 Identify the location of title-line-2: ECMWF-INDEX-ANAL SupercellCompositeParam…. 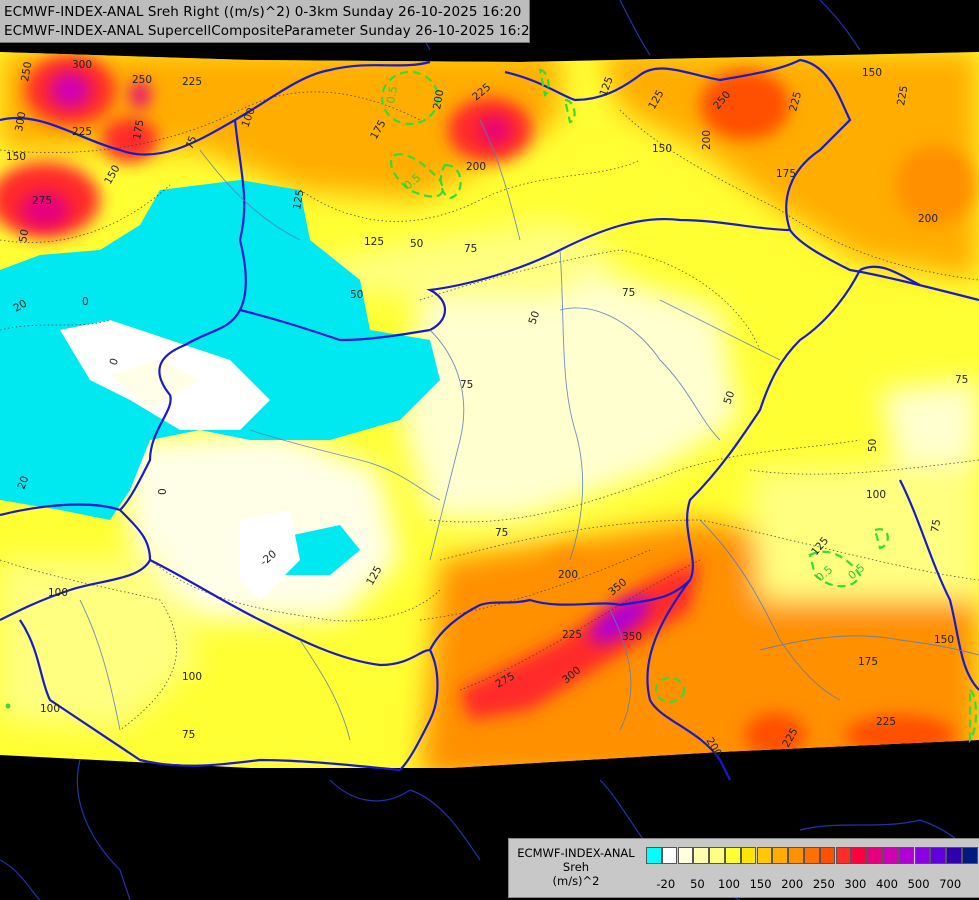
(271, 31).